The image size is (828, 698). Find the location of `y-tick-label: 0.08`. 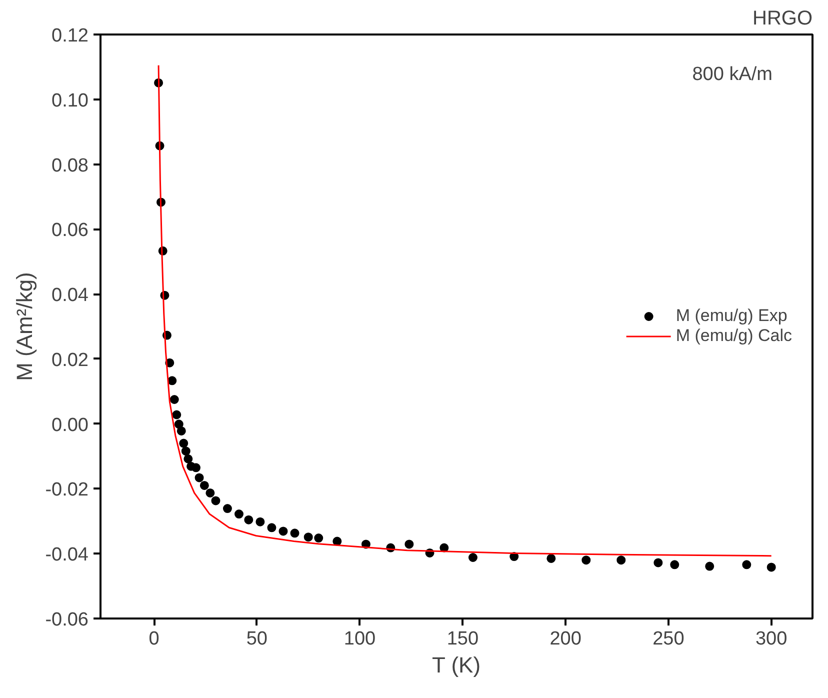

y-tick-label: 0.08 is located at coordinates (70, 165).